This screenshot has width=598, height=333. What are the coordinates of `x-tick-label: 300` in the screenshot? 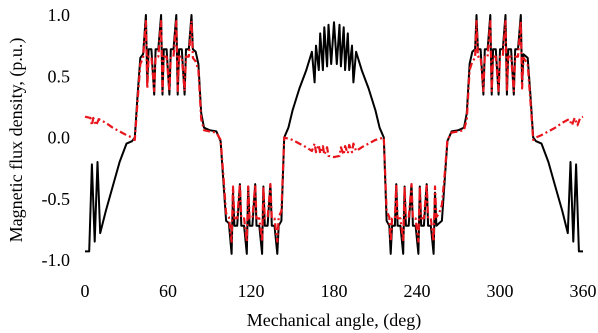 It's located at (500, 291).